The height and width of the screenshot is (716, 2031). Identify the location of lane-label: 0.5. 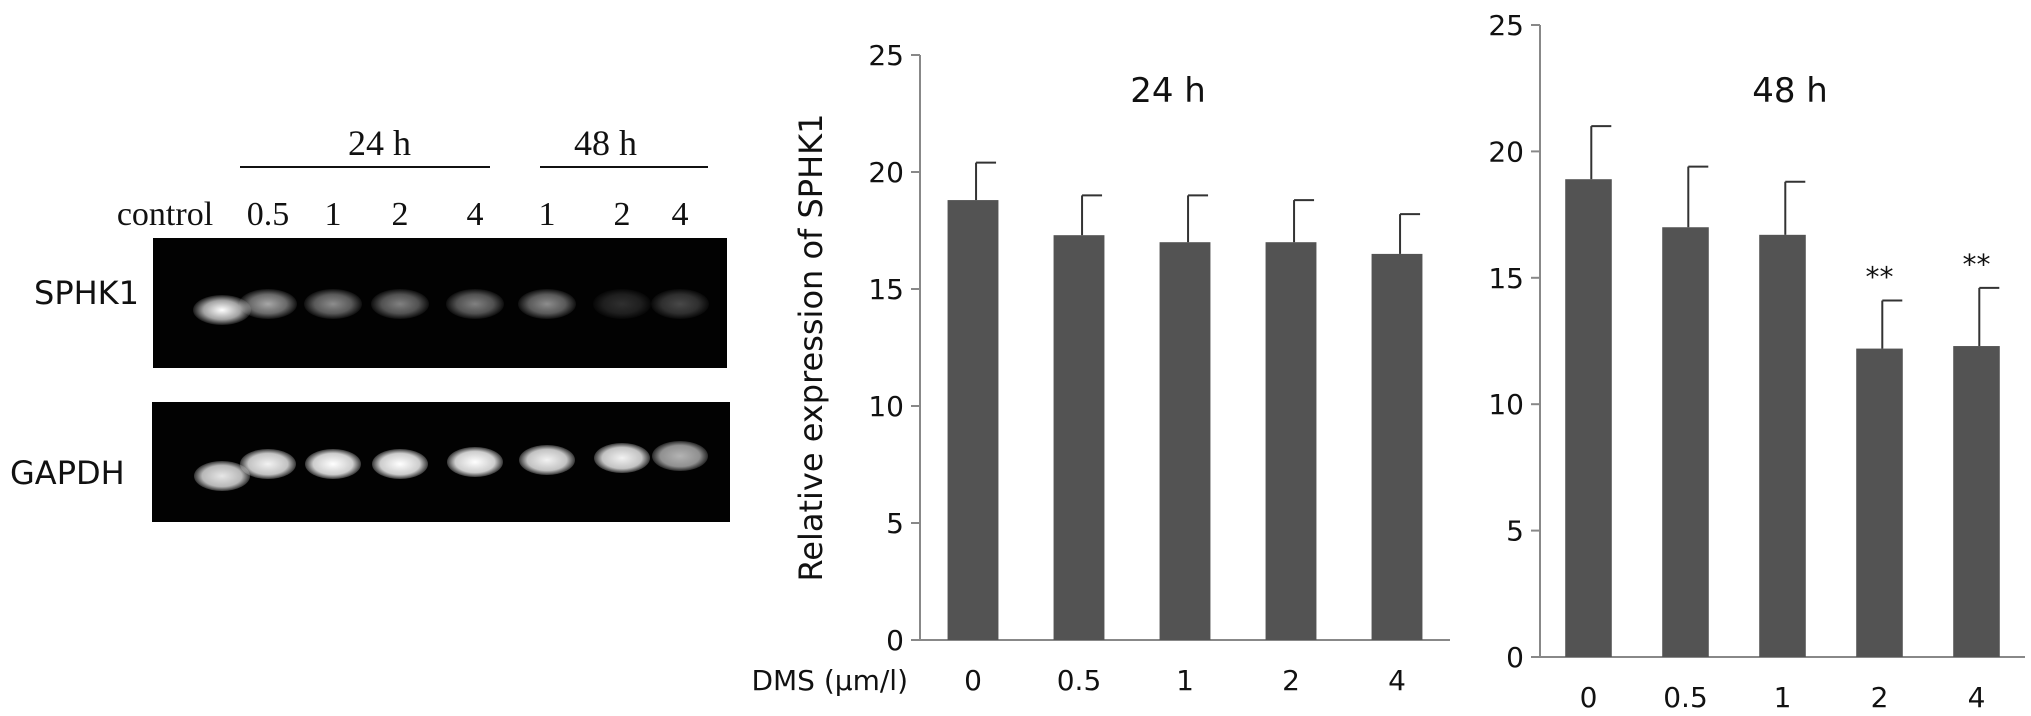
(268, 214).